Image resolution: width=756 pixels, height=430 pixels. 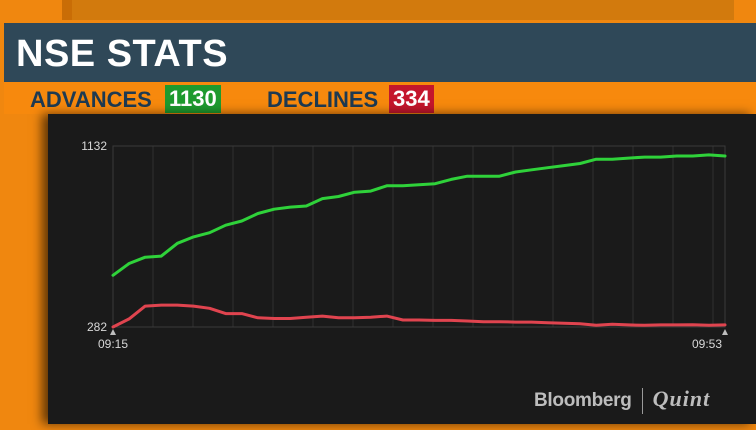 I want to click on declines-series-line, so click(x=419, y=316).